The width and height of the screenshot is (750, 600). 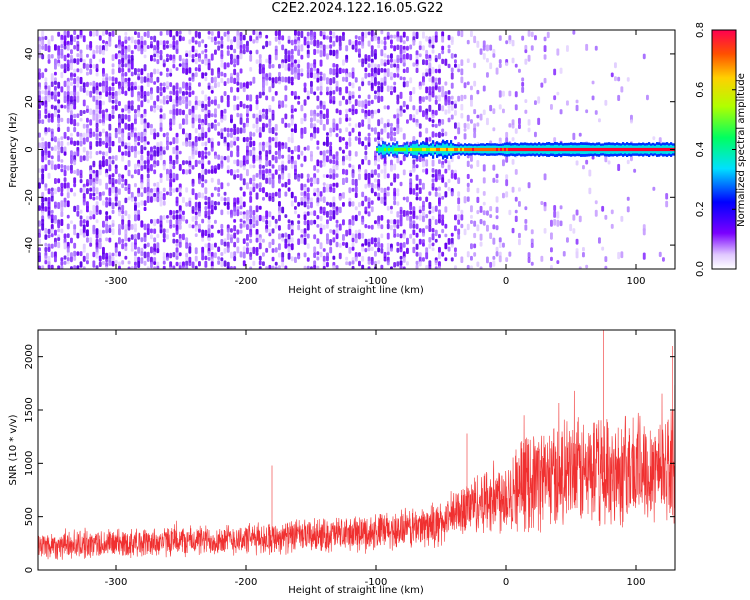 I want to click on y-tick-label: 40, so click(x=29, y=54).